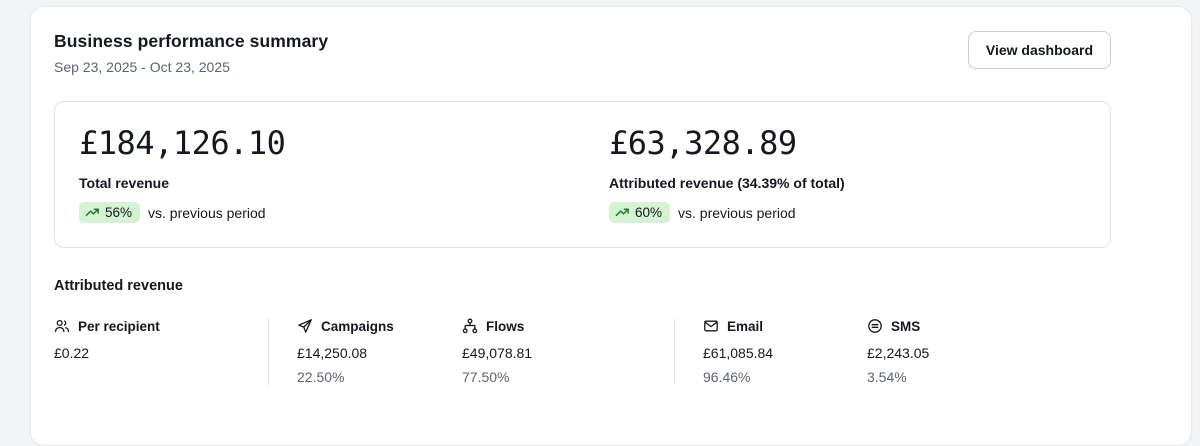 The image size is (1200, 446). What do you see at coordinates (321, 377) in the screenshot?
I see `stat-percent: 22.50%` at bounding box center [321, 377].